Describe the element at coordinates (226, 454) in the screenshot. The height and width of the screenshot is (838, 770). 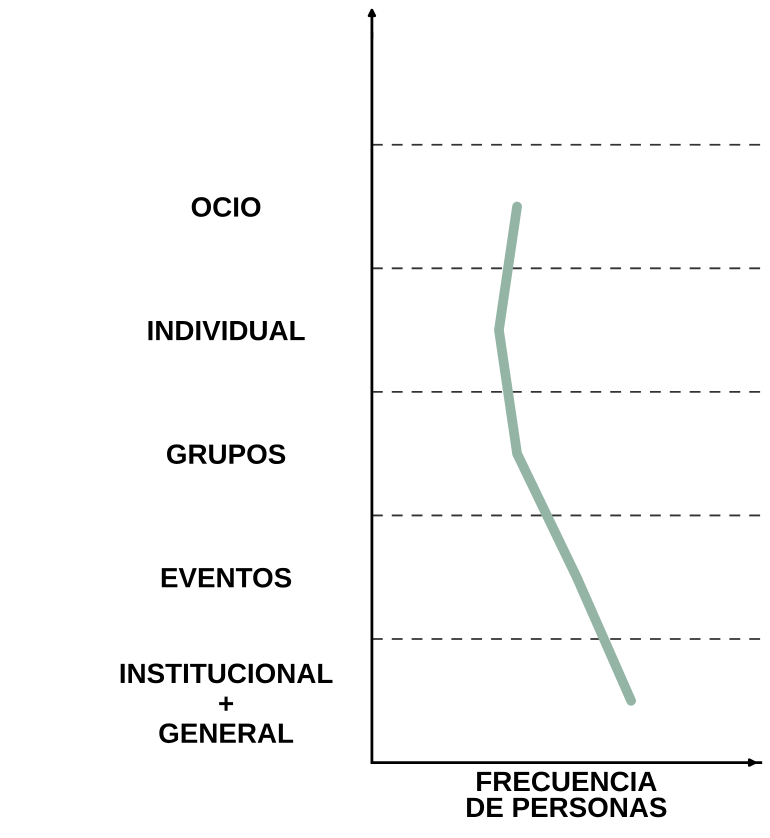
I see `y-tick-label: GRUPOS` at that location.